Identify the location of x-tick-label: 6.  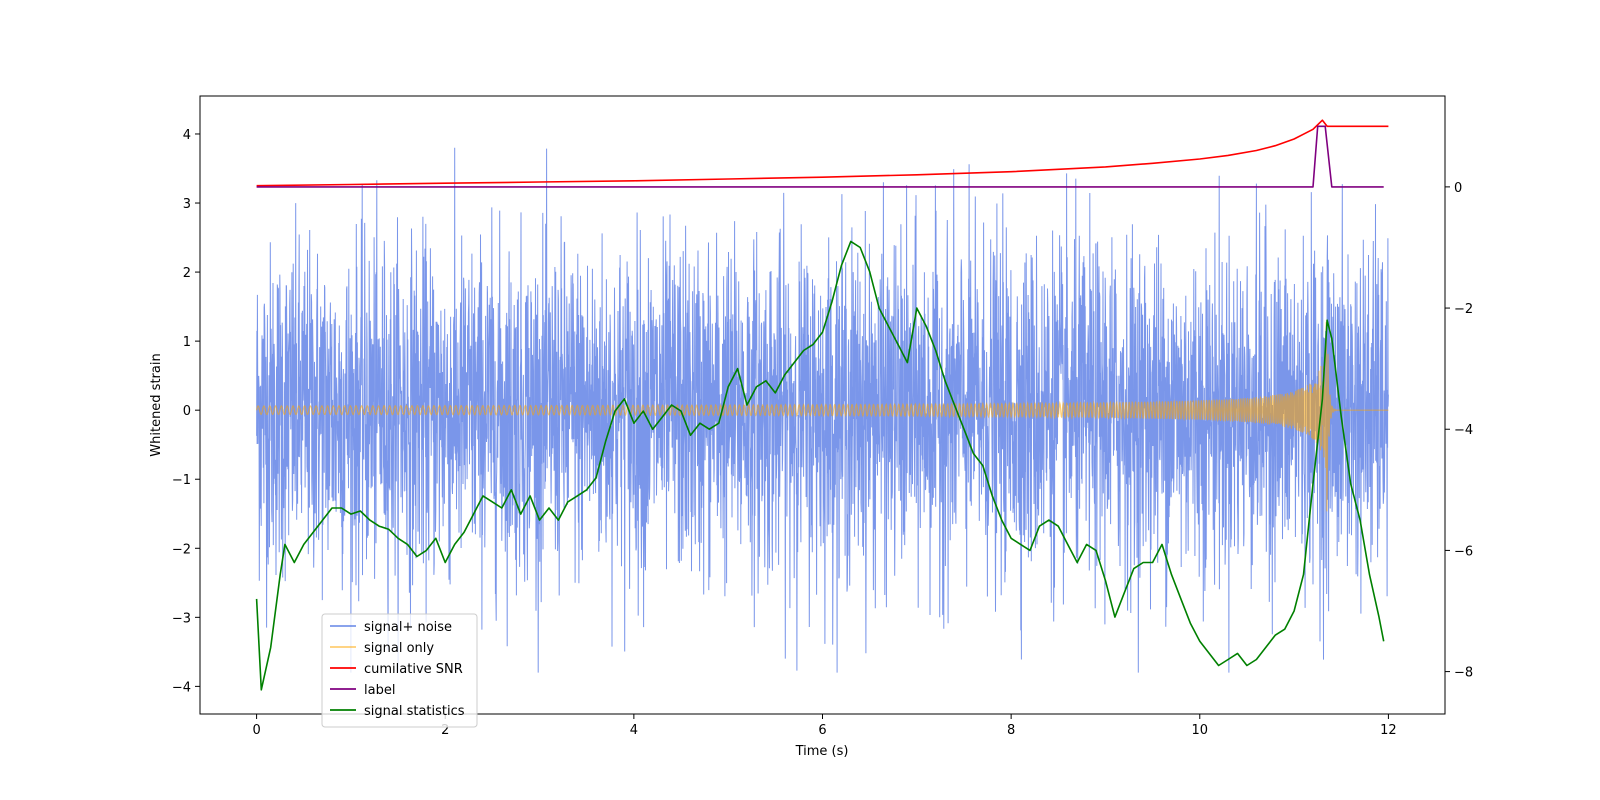
(822, 730).